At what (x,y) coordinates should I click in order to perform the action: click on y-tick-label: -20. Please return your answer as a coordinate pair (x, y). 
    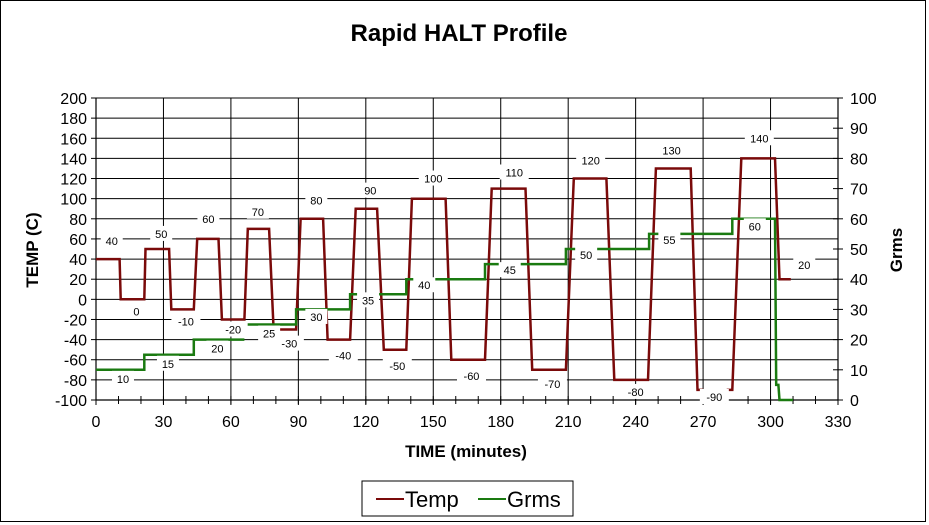
    Looking at the image, I should click on (75, 320).